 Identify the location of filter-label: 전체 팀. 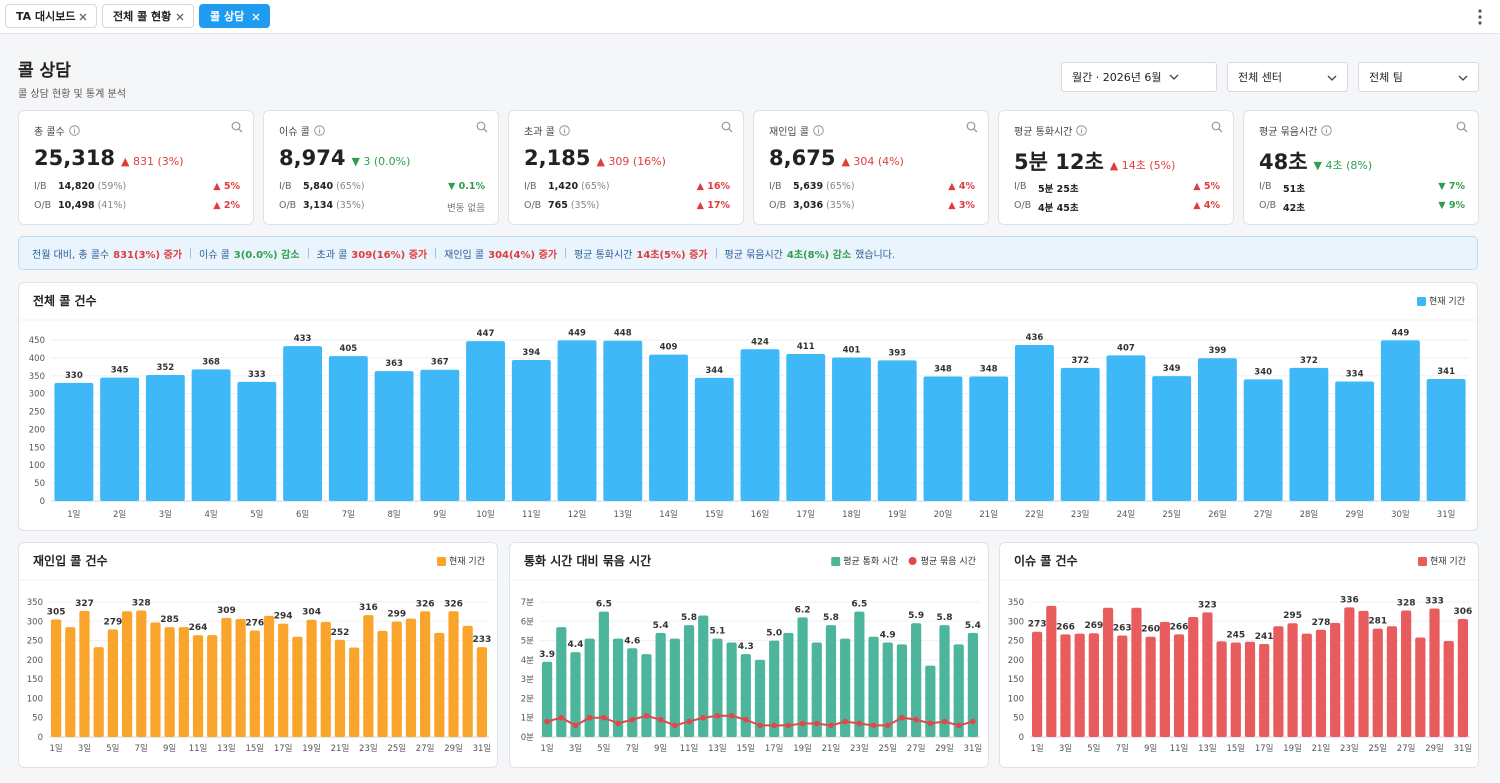
(1386, 77).